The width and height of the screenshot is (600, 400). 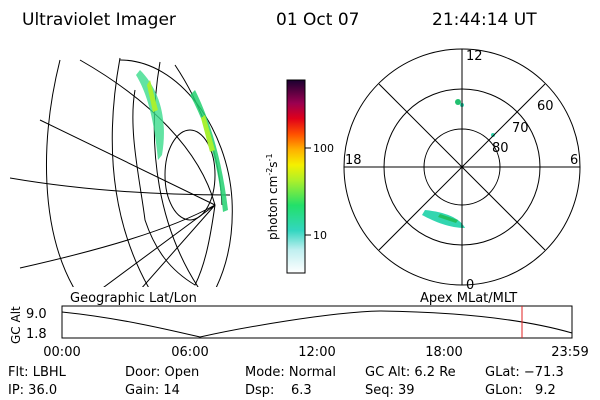 I want to click on colorbar-tick-label: 10, so click(x=320, y=235).